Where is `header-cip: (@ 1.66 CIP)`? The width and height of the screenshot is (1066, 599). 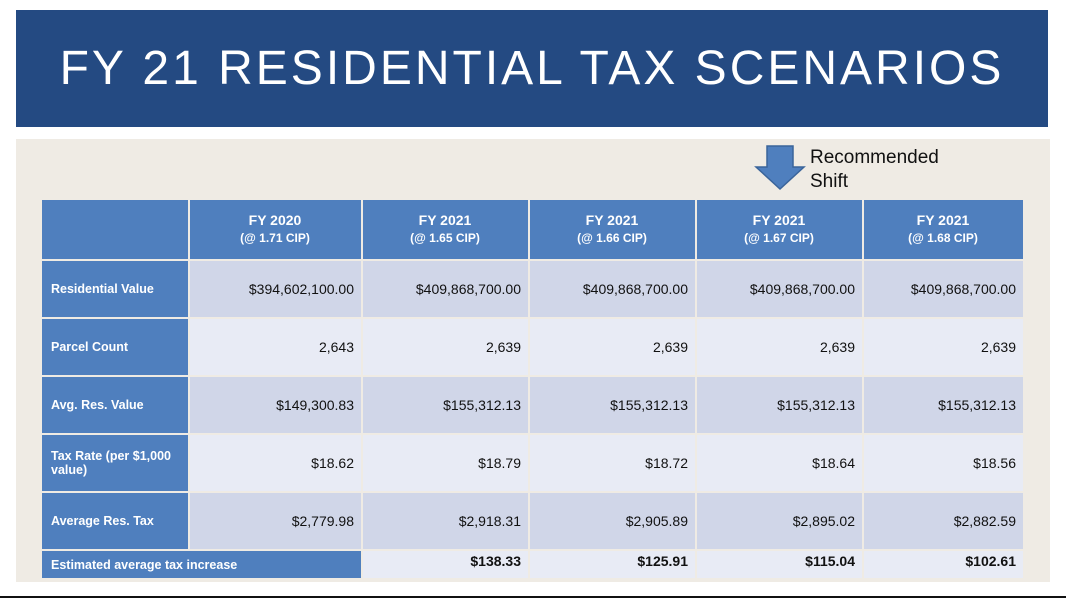 header-cip: (@ 1.66 CIP) is located at coordinates (612, 238).